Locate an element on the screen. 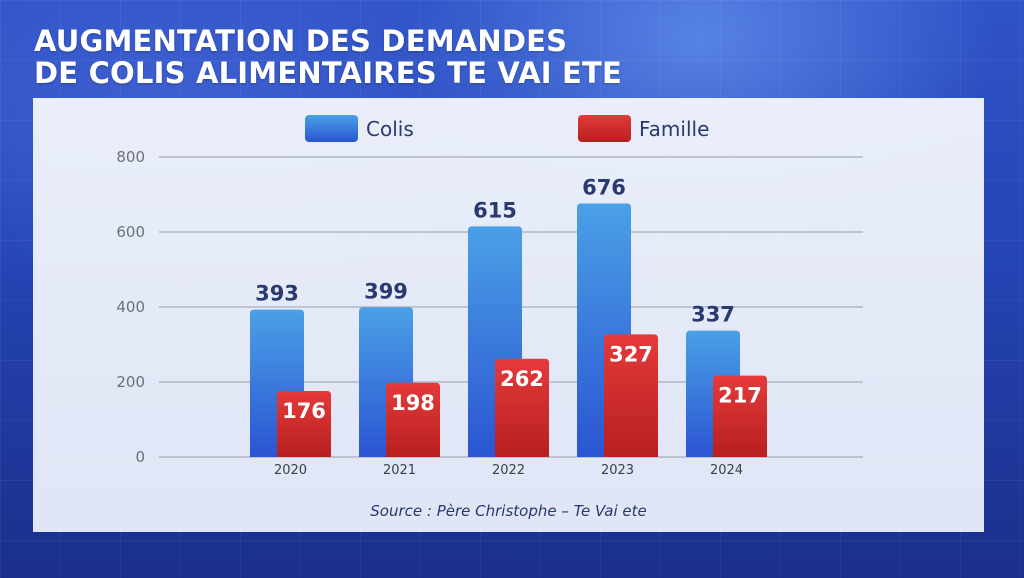  legend-swatch-famille is located at coordinates (604, 128).